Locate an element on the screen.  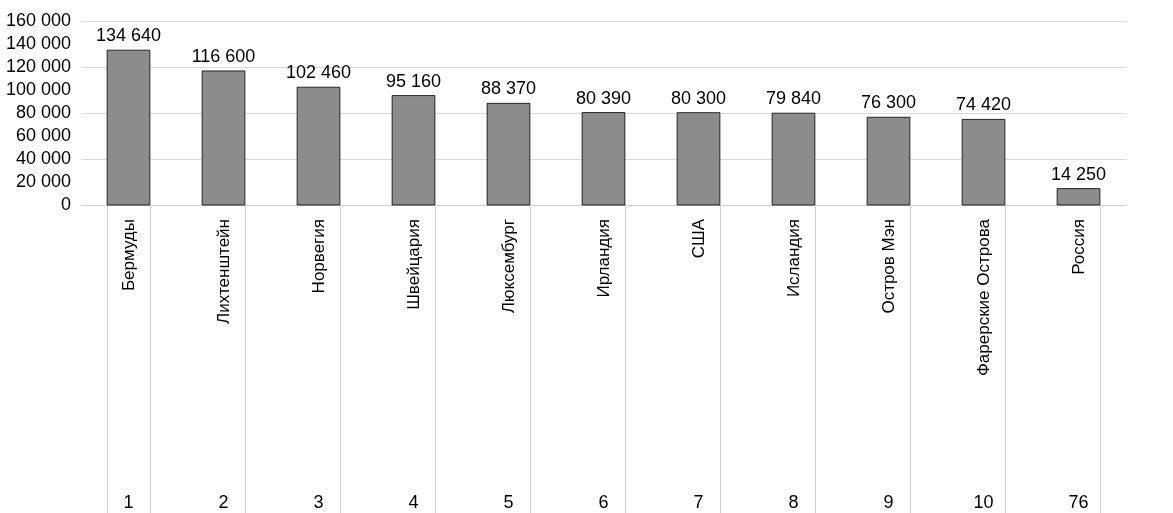
text: 5 is located at coordinates (508, 502).